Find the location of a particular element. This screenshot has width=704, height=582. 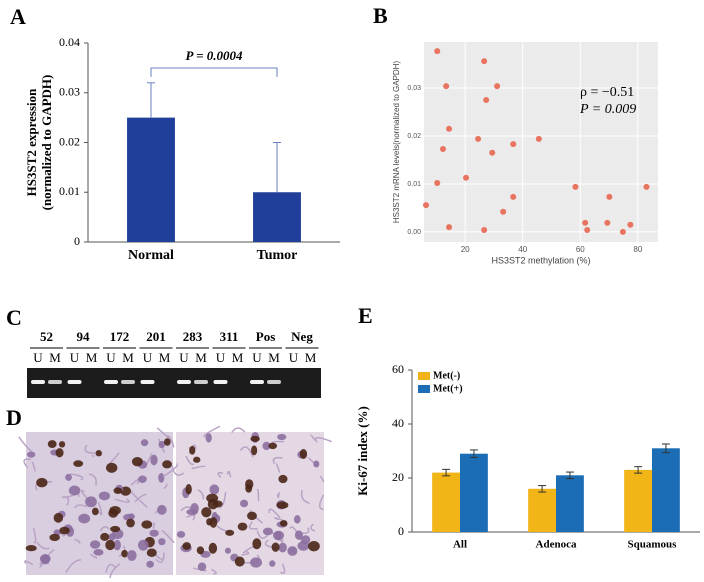

annotation: P = 0.009 is located at coordinates (607, 109).